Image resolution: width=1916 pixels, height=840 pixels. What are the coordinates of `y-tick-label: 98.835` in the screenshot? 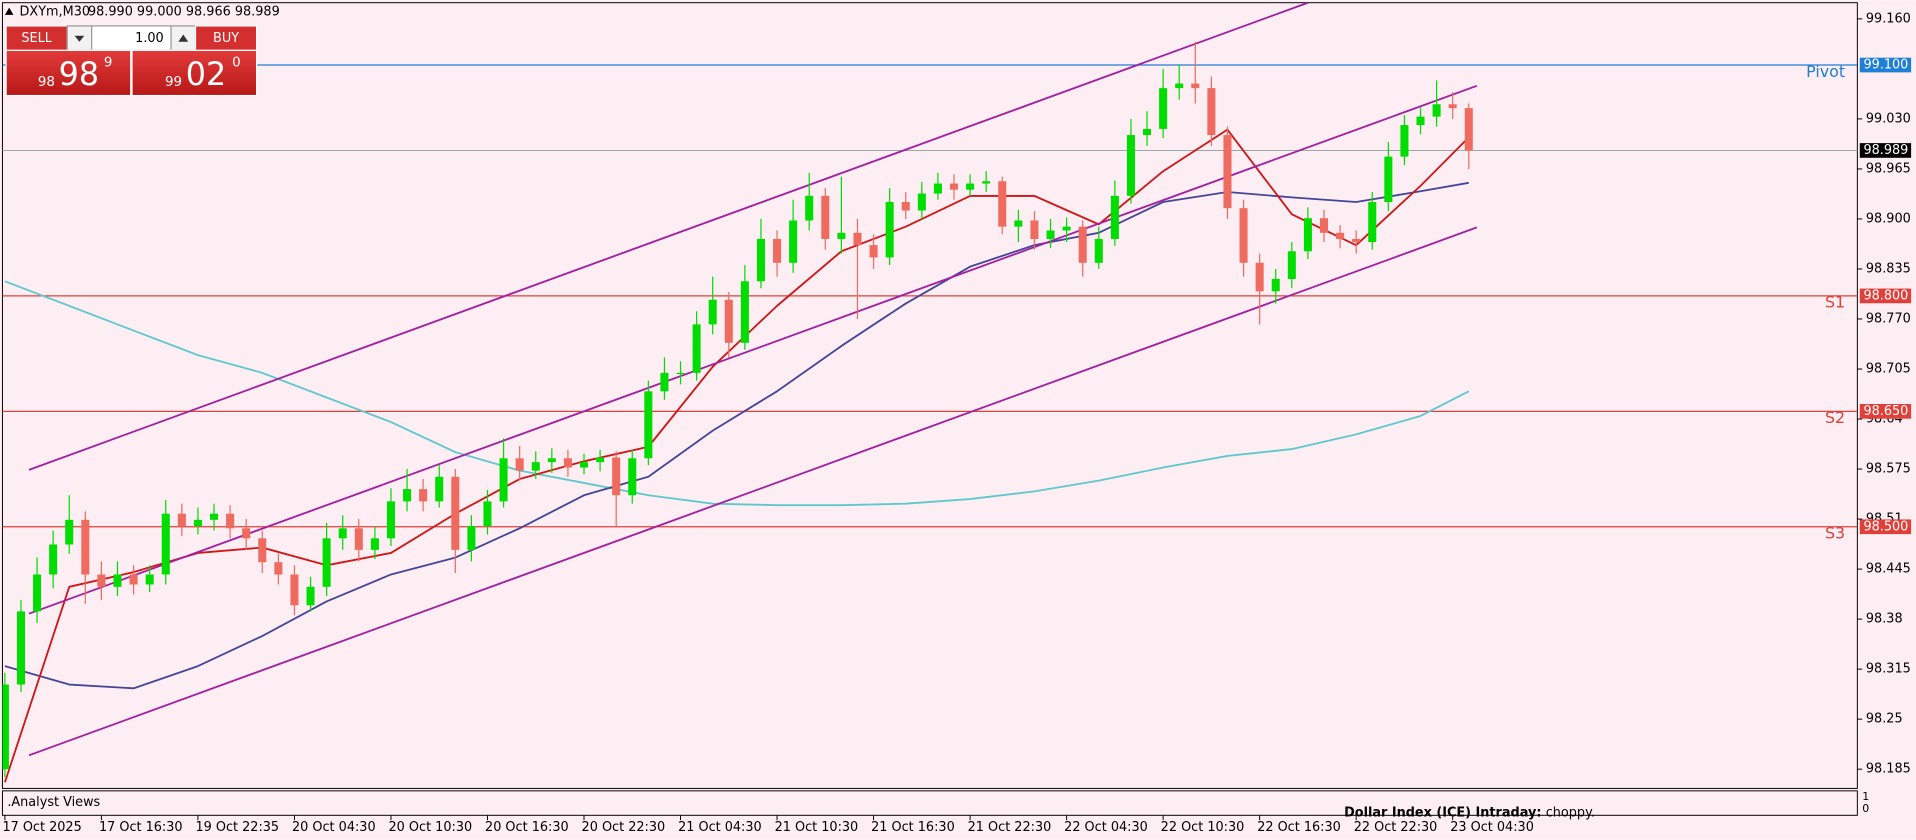 It's located at (1888, 268).